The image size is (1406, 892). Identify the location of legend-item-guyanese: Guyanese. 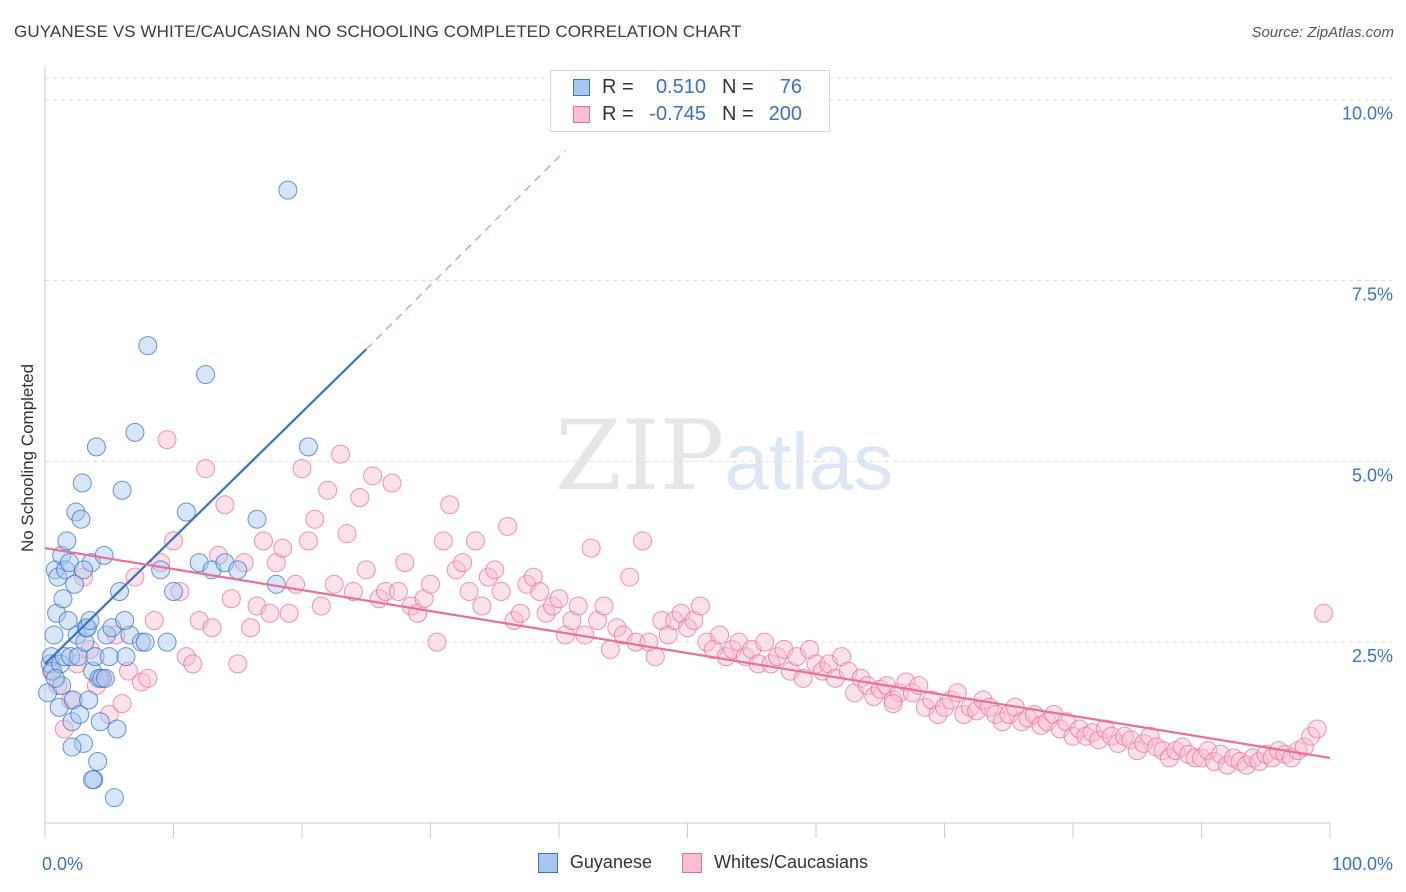
(594, 862).